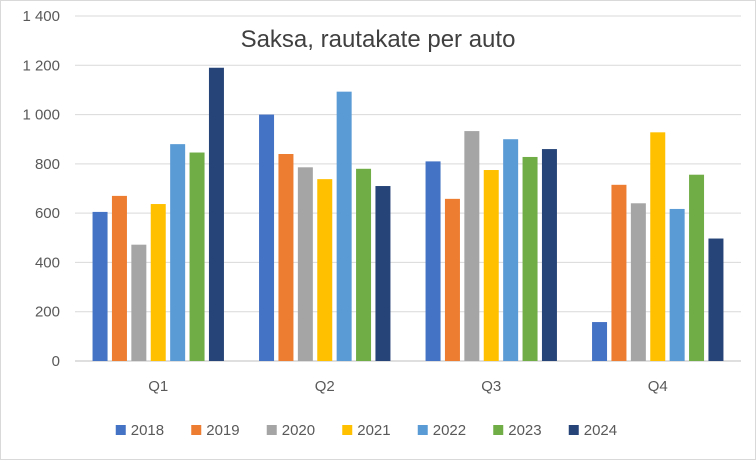  I want to click on y-tick-label: 800, so click(47, 164).